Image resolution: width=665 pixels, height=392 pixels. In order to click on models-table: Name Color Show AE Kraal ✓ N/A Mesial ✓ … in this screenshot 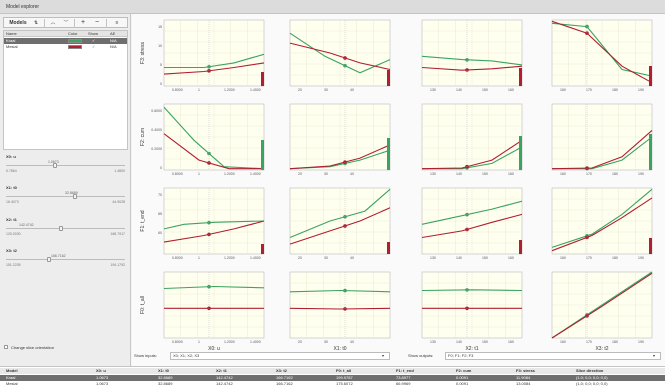, I will do `click(65, 90)`.